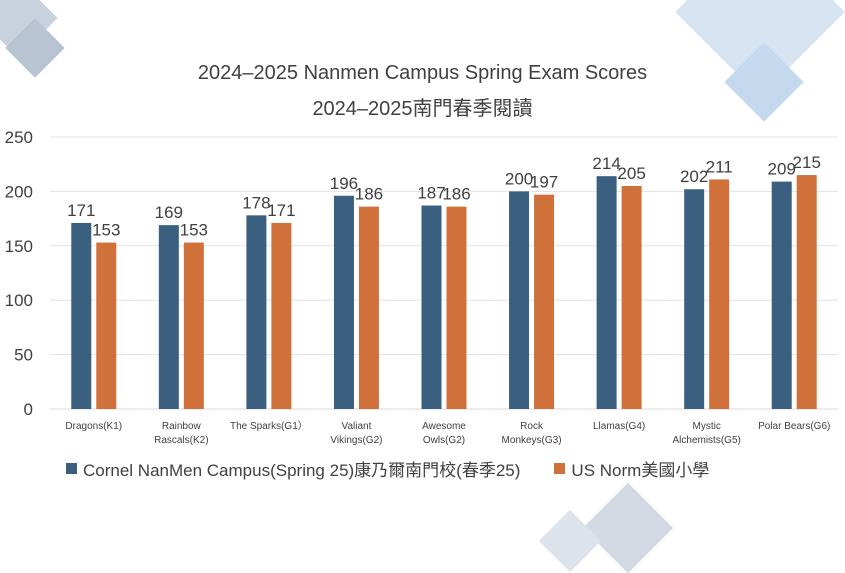 This screenshot has height=573, width=845. Describe the element at coordinates (256, 202) in the screenshot. I see `data-label: 178` at that location.